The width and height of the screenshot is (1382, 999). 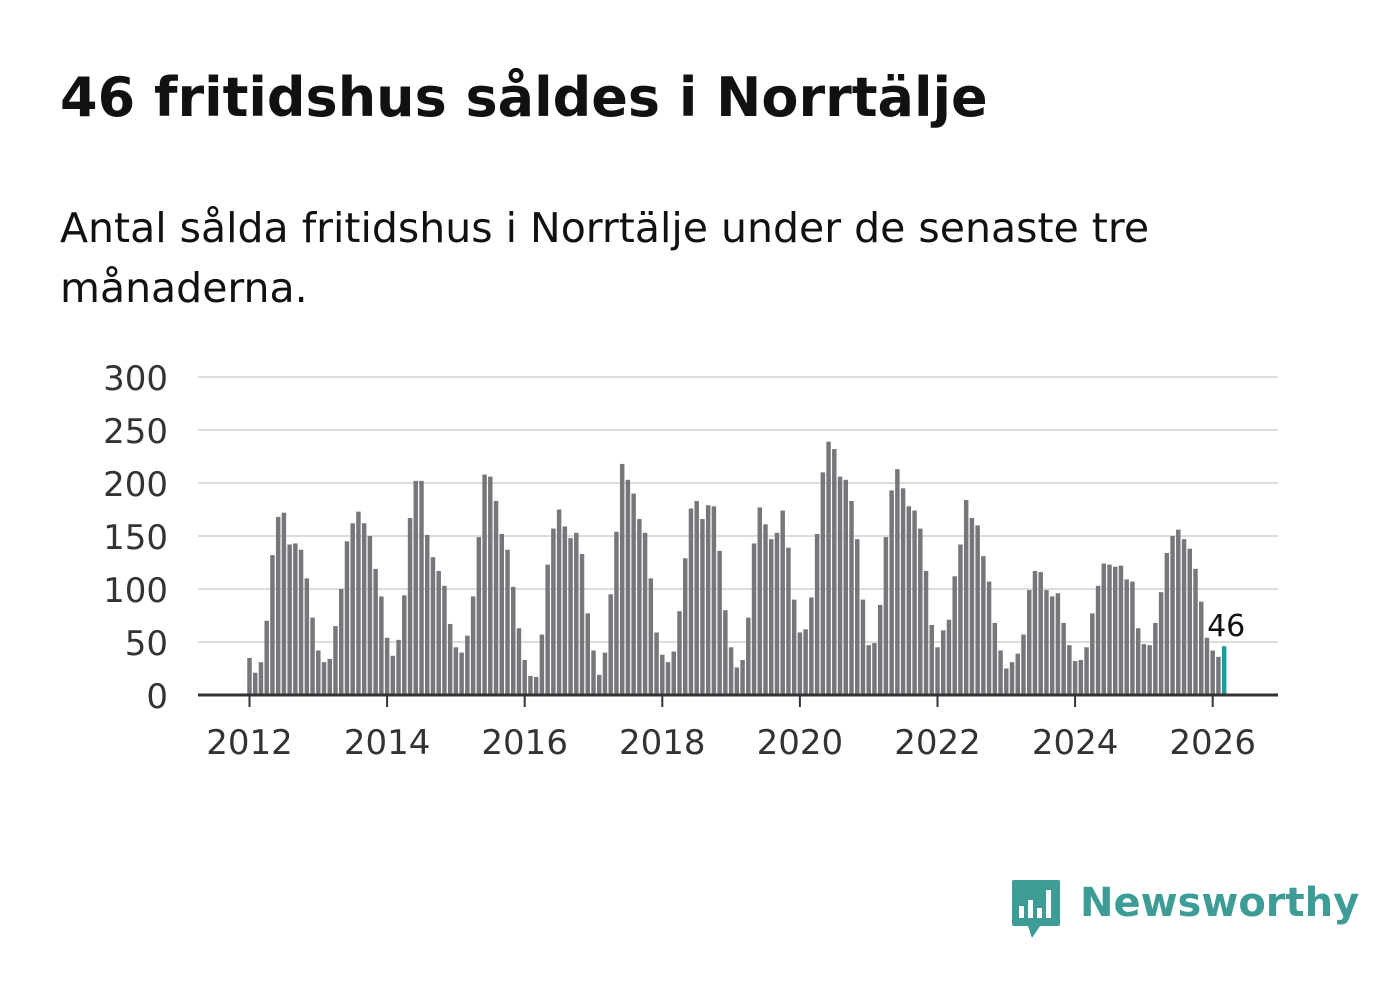 I want to click on highlight-value-label: 46, so click(x=1226, y=626).